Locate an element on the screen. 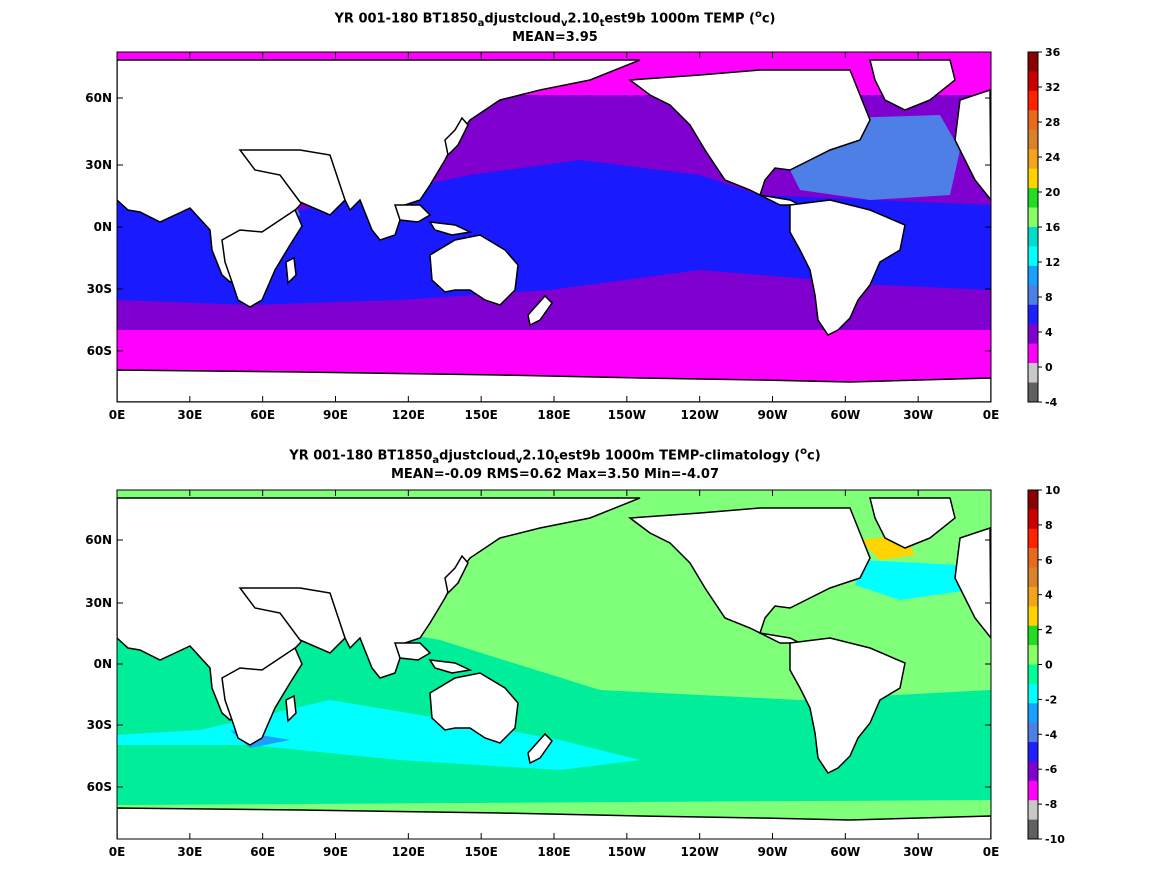 The width and height of the screenshot is (1167, 875). colorbar-tick-label: 2 is located at coordinates (1049, 630).